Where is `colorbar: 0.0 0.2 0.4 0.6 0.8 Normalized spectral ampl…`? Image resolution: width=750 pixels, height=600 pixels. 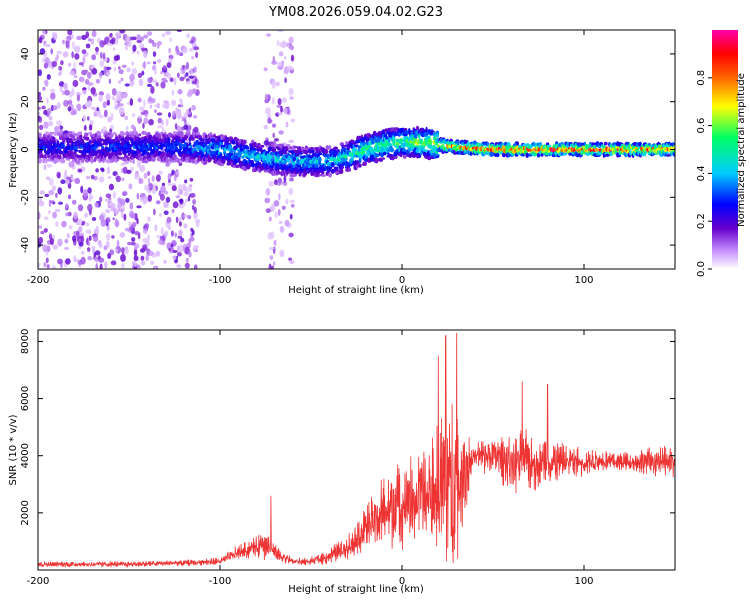 colorbar: 0.0 0.2 0.4 0.6 0.8 Normalized spectral ampl… is located at coordinates (721, 153).